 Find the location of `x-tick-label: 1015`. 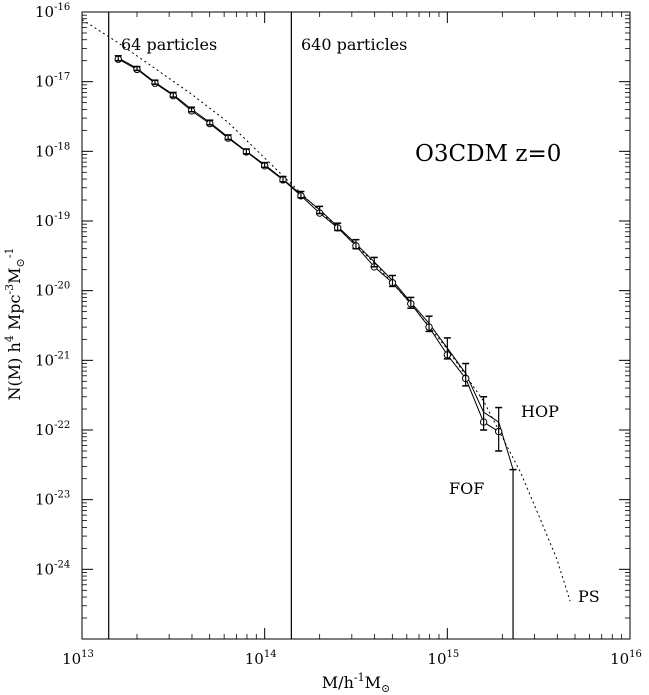

x-tick-label: 1015 is located at coordinates (443, 658).